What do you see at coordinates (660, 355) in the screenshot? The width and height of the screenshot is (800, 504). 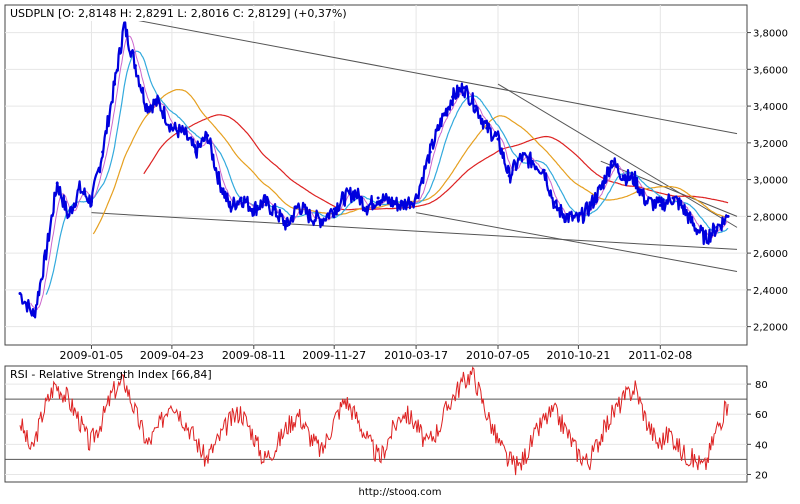 I see `x-tick-label: 2011-02-08` at bounding box center [660, 355].